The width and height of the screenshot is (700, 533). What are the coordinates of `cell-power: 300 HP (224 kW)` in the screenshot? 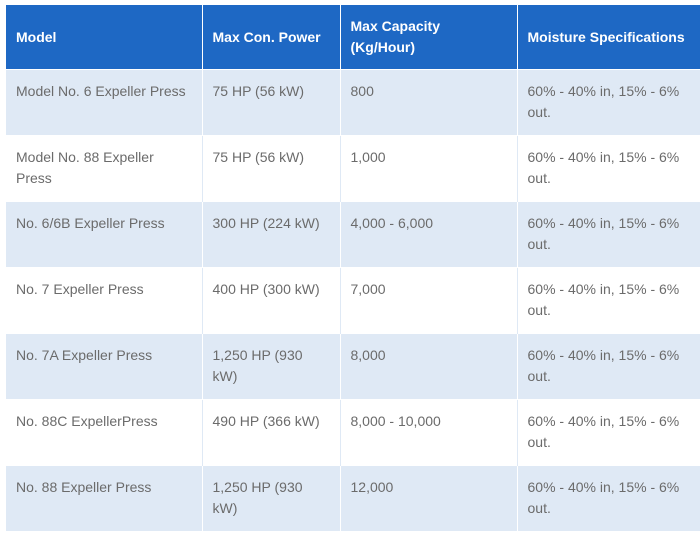 It's located at (271, 234).